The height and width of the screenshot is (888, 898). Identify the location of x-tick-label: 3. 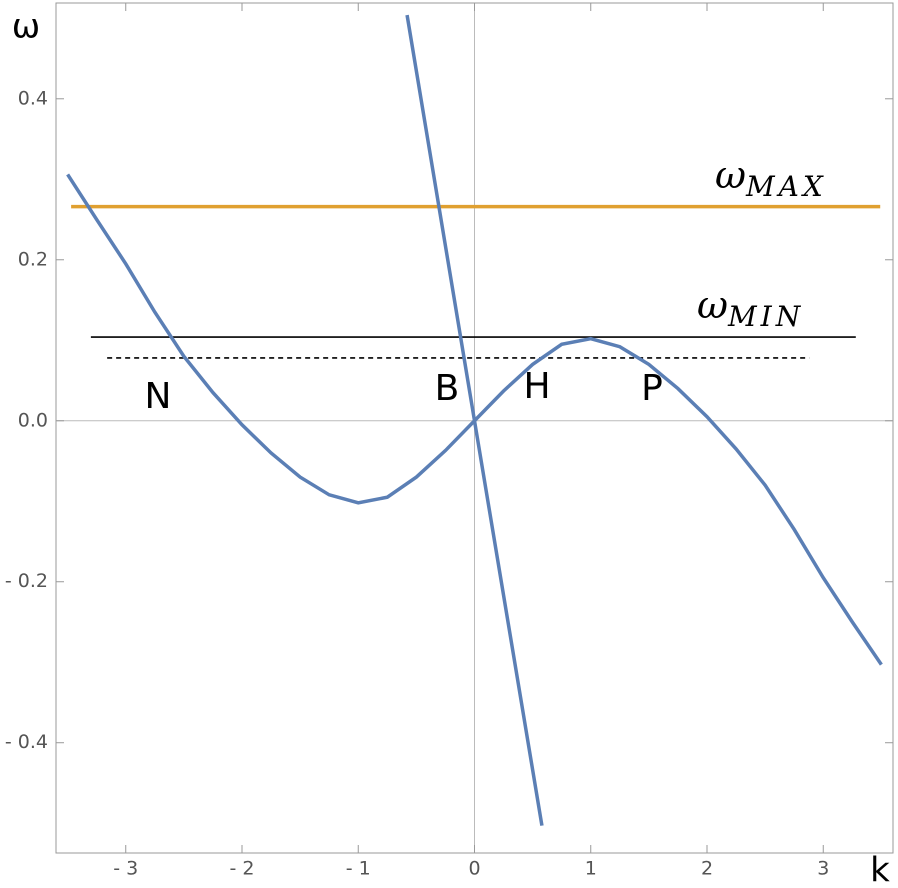
(823, 869).